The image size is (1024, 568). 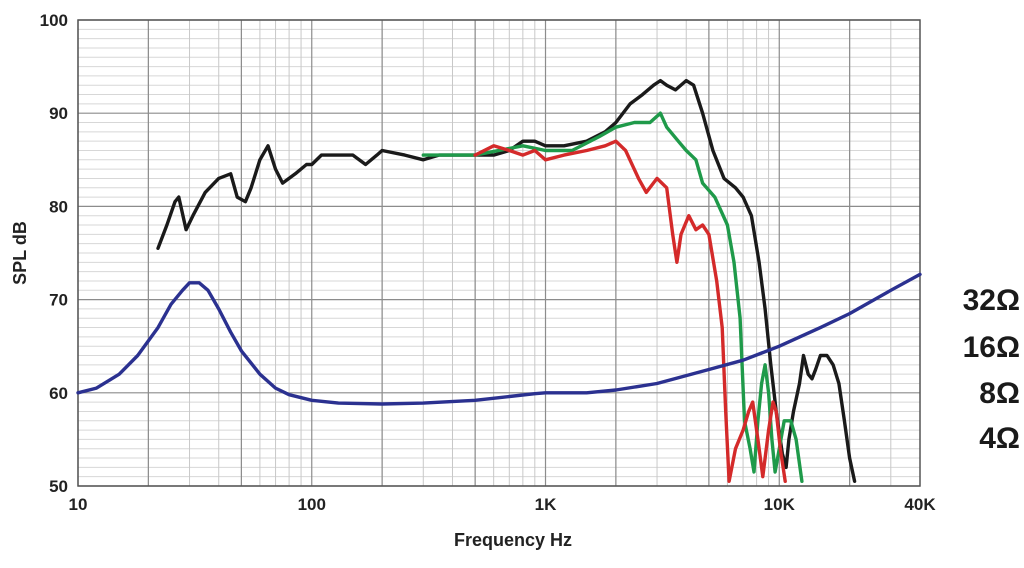 I want to click on x-tick-labels: 10 100 1K 10K 40K, so click(x=503, y=504).